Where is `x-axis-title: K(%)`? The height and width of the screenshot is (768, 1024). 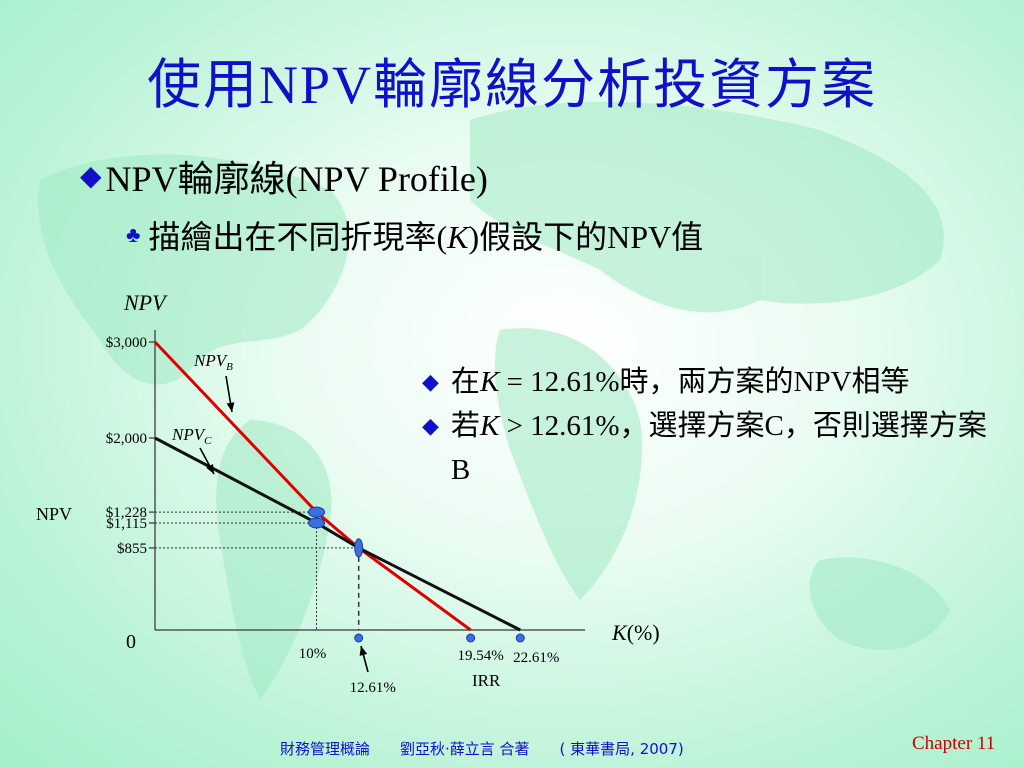 x-axis-title: K(%) is located at coordinates (635, 632).